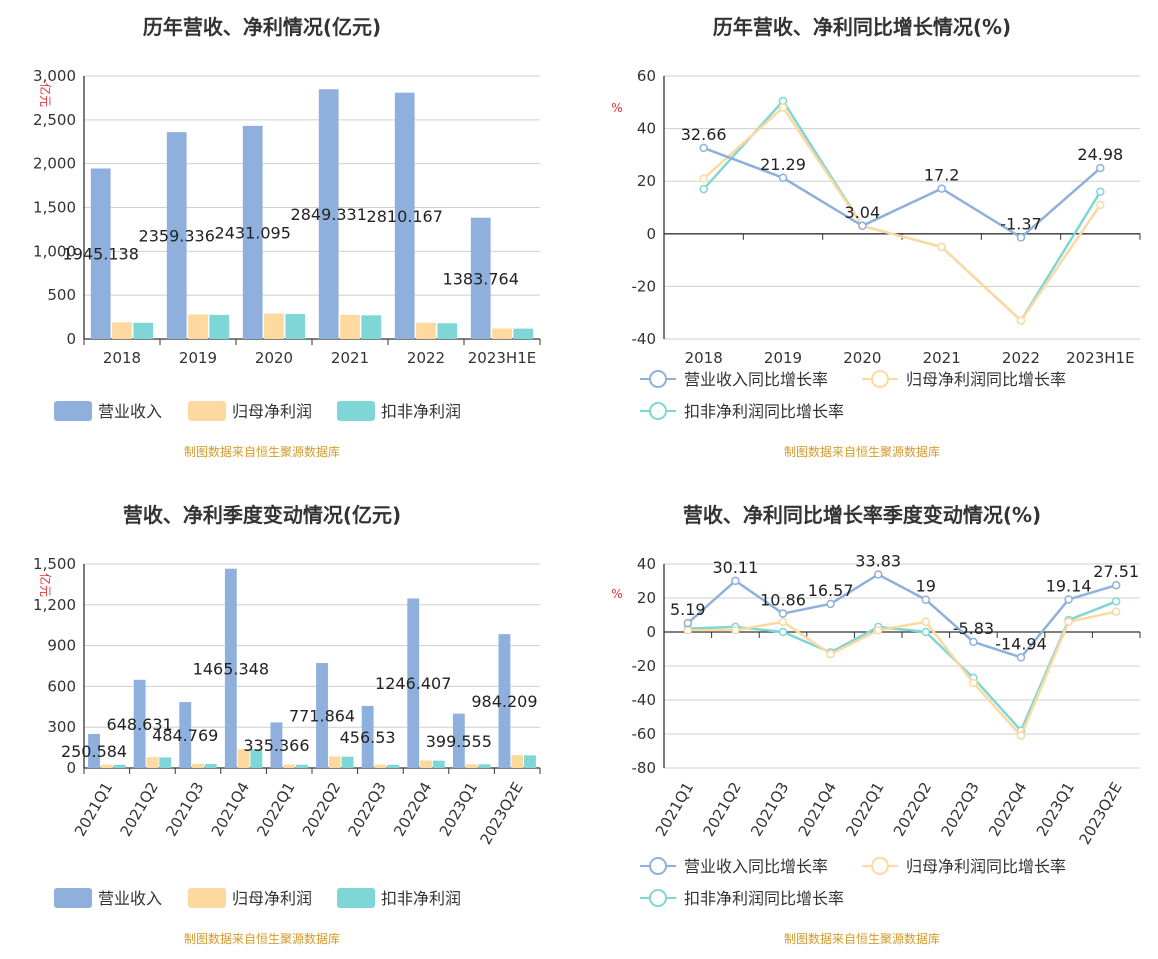  Describe the element at coordinates (862, 515) in the screenshot. I see `chart-4-title: 营收、净利同比增长率季度变动情况(%)` at that location.